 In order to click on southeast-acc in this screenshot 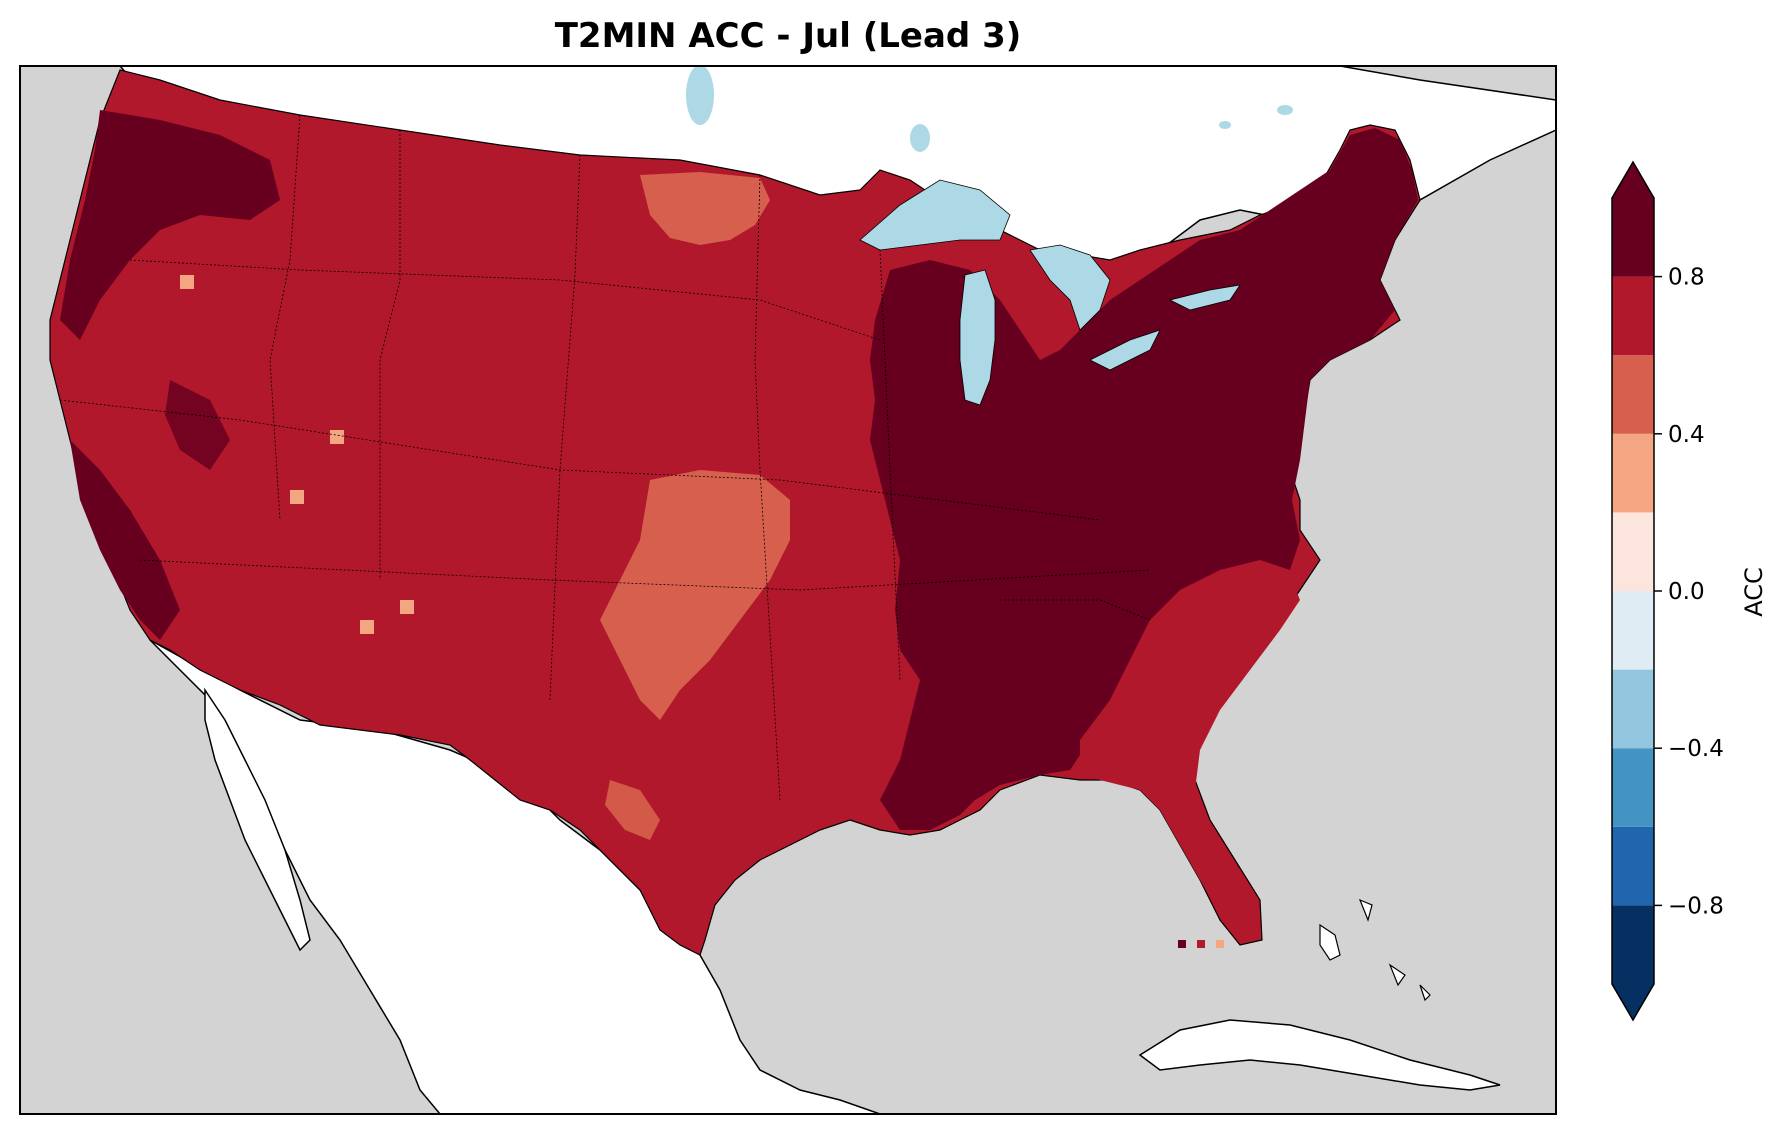, I will do `click(1190, 757)`.